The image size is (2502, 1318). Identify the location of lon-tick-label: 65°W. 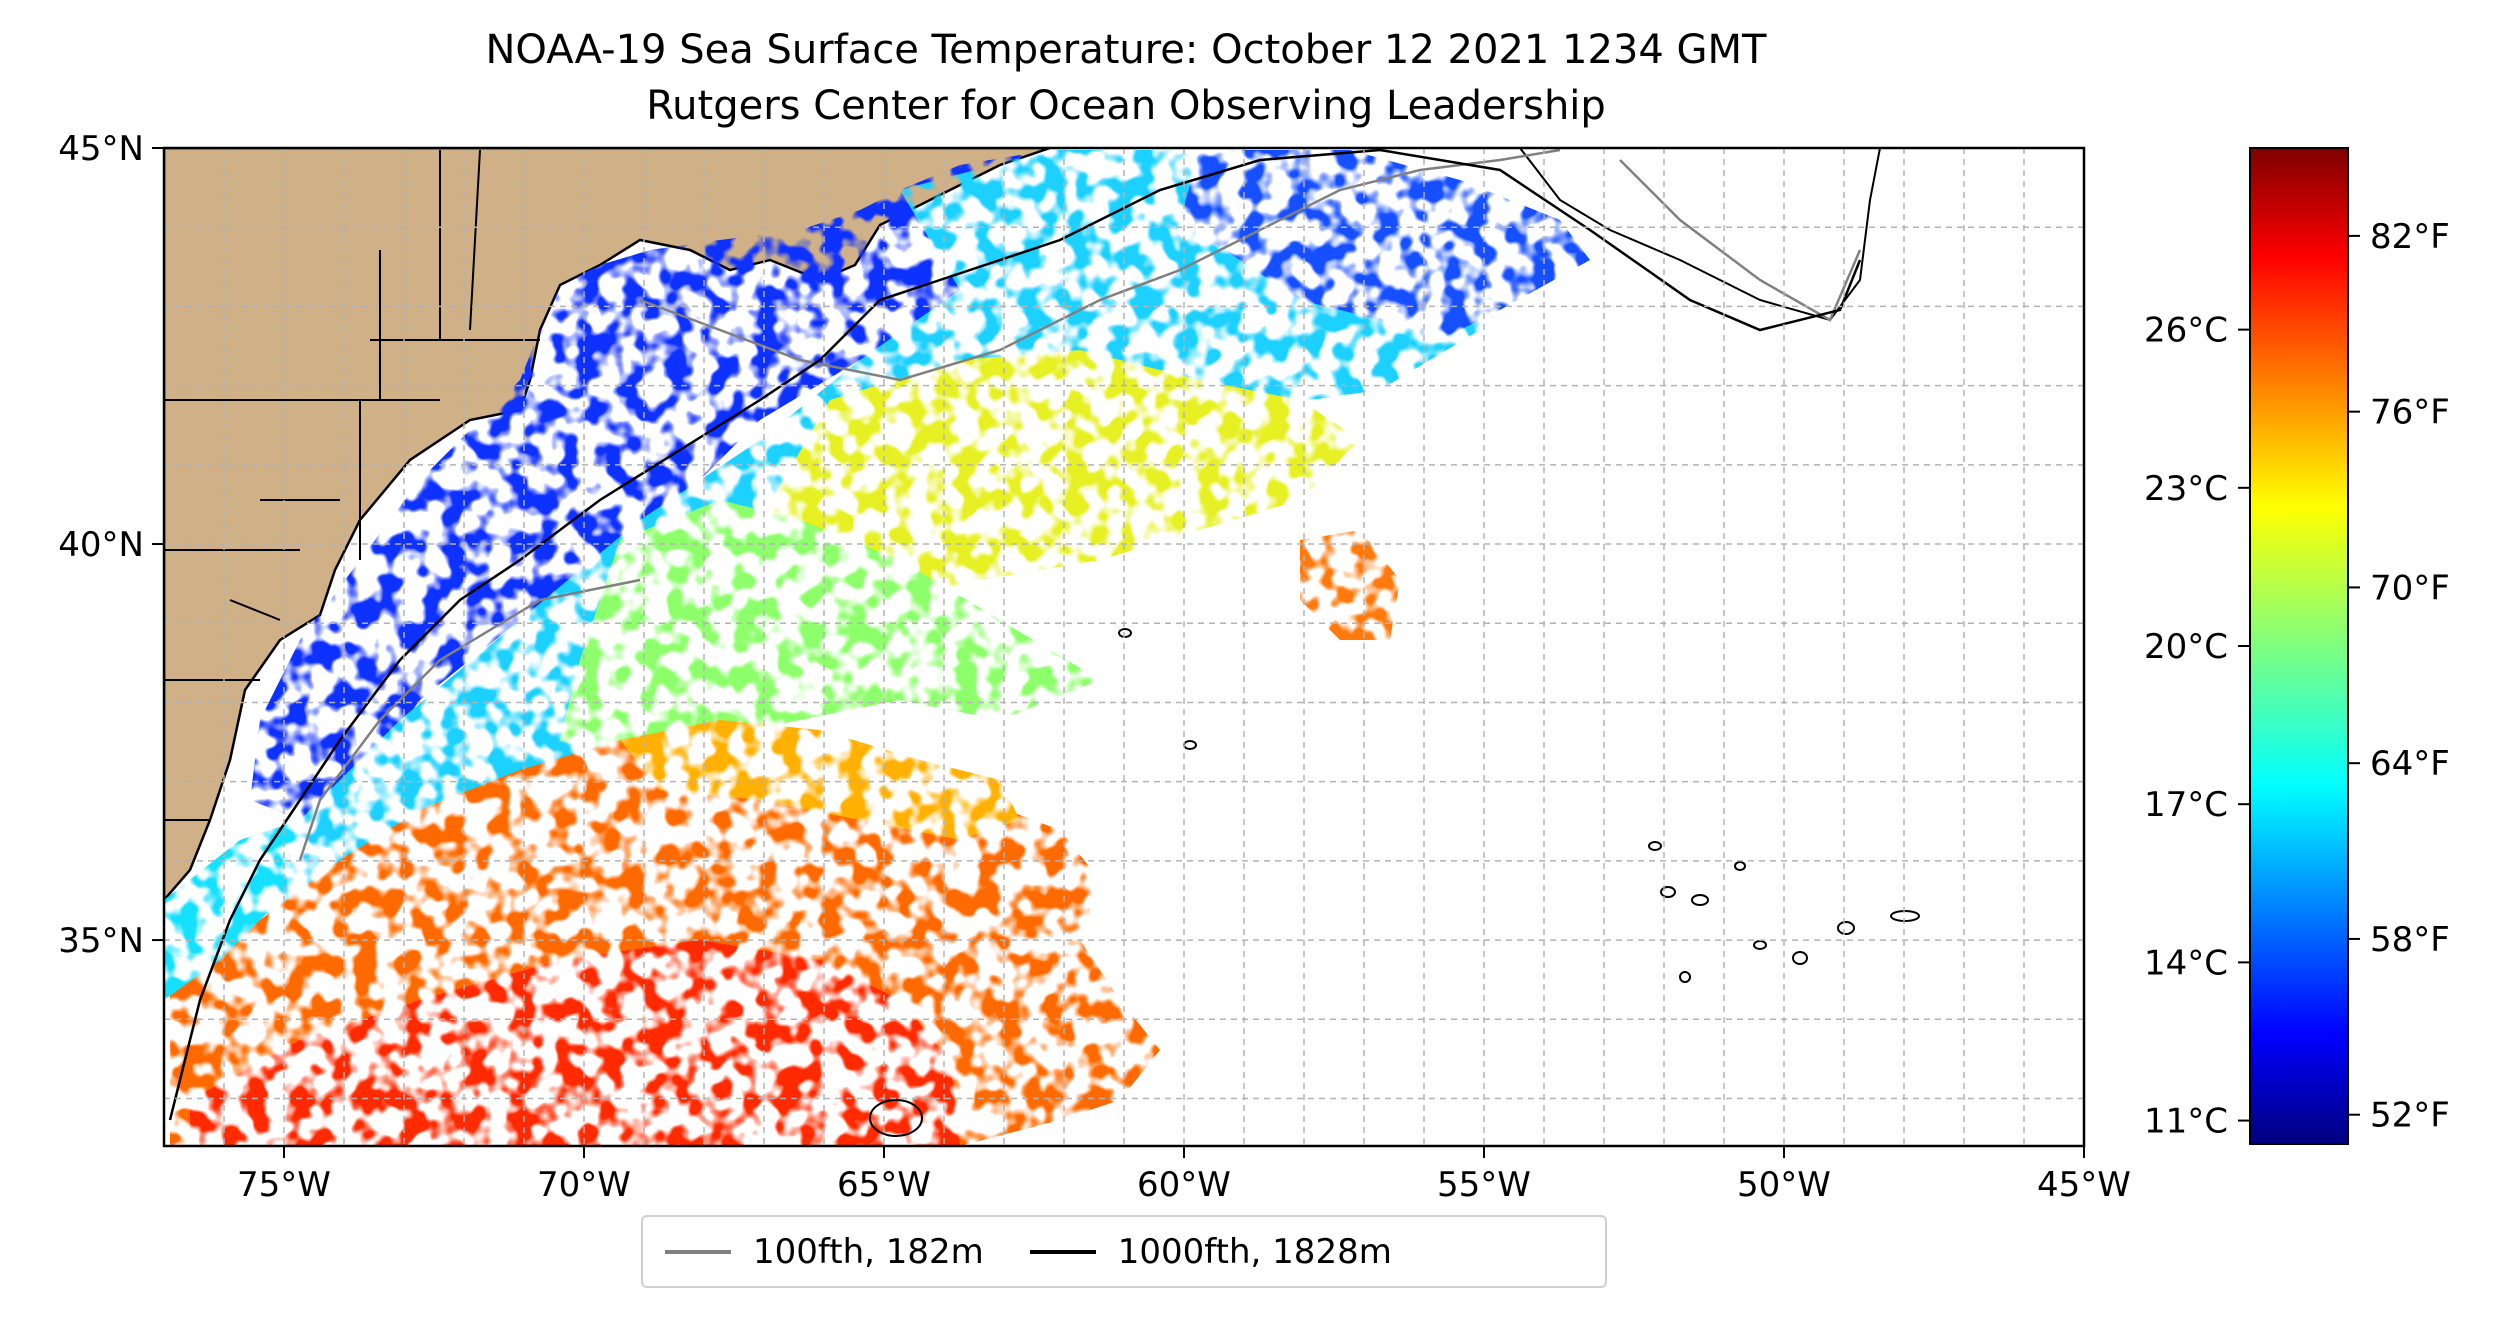
(884, 1185).